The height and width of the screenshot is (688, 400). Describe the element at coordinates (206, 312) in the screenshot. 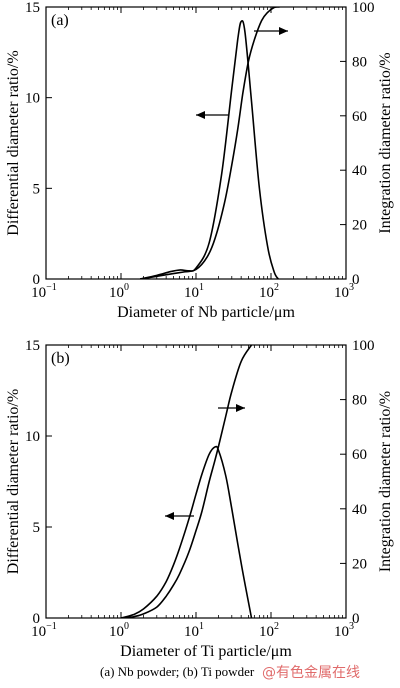

I see `x-axis-label: Diameter of Nb particle/μm` at that location.